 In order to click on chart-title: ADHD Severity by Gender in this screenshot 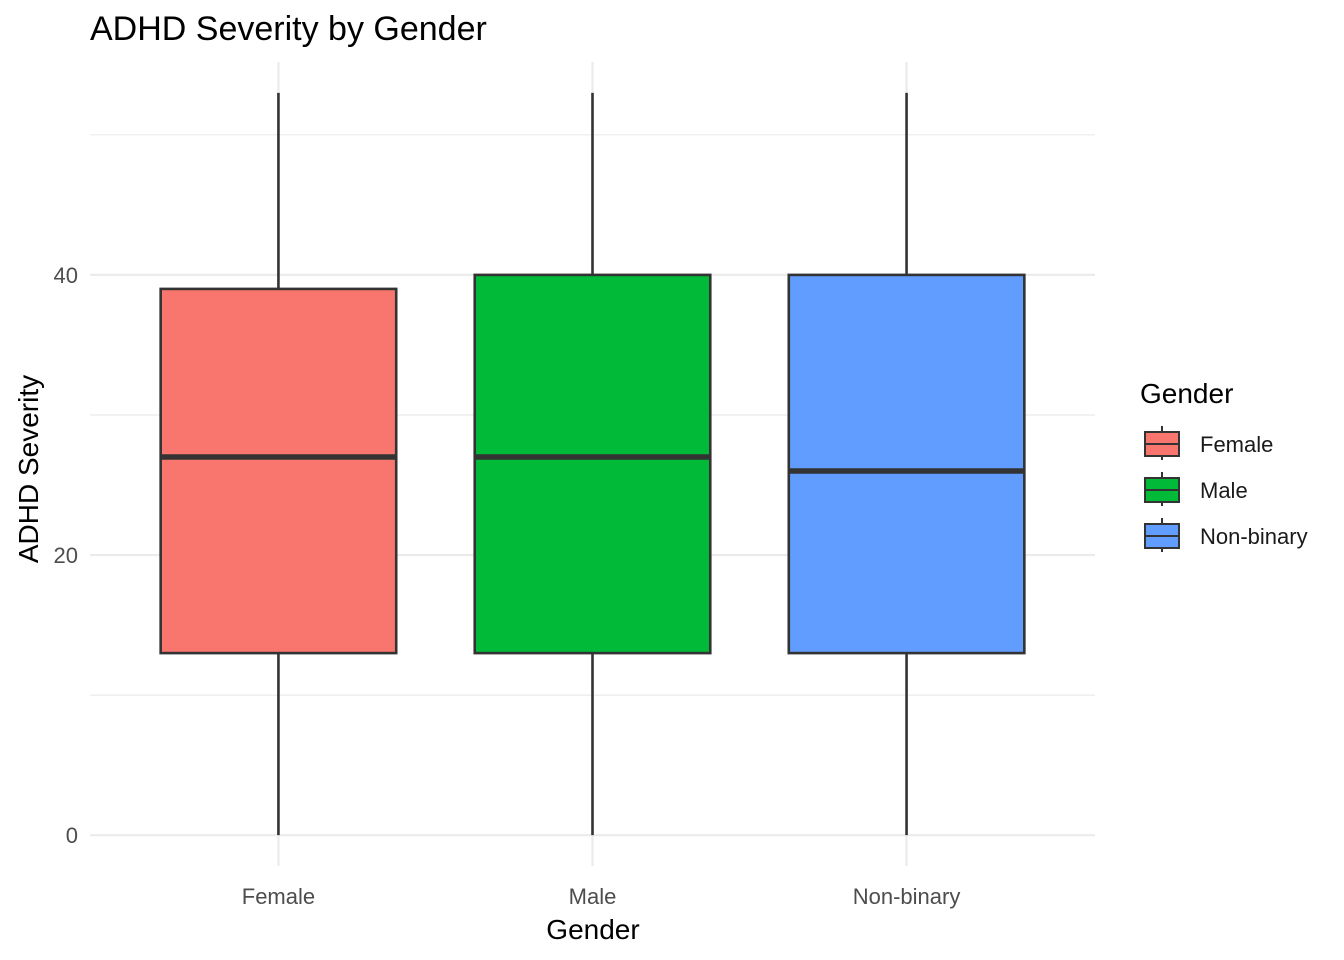, I will do `click(288, 29)`.